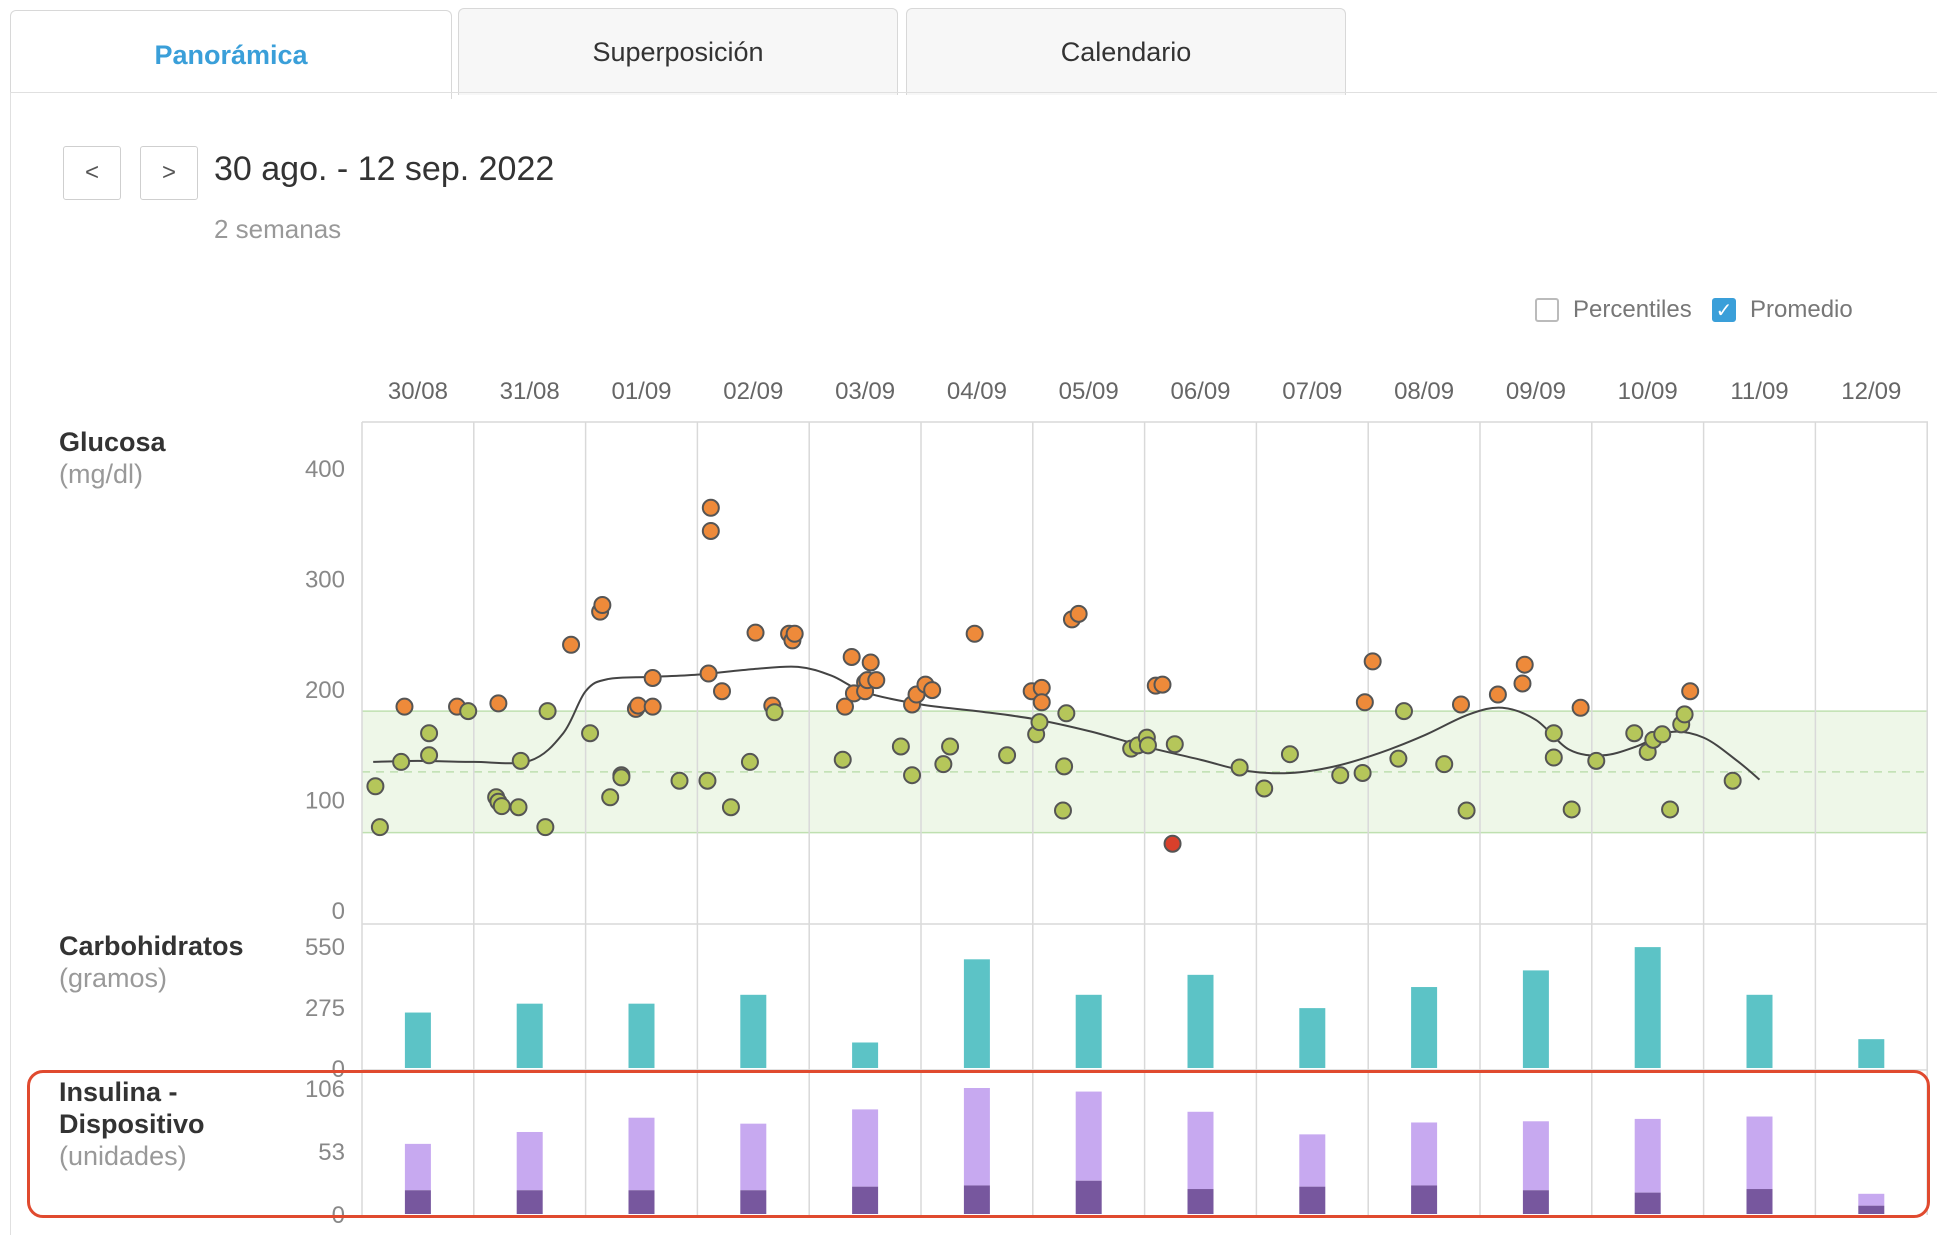  I want to click on percentiles-checkbox, so click(1547, 310).